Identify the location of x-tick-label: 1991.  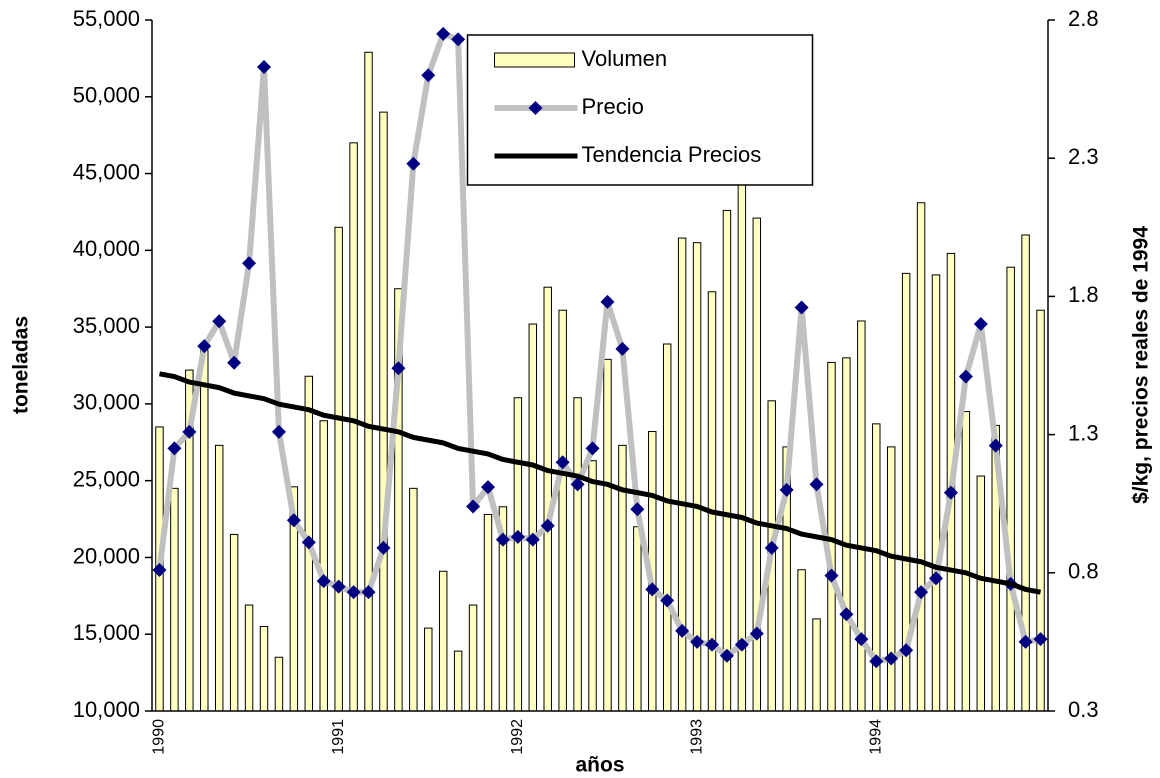
(338, 737).